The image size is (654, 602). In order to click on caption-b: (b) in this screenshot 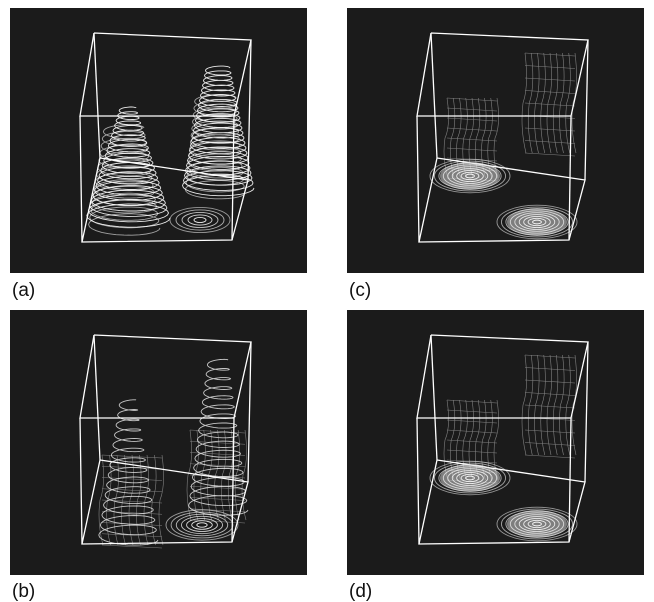, I will do `click(24, 591)`.